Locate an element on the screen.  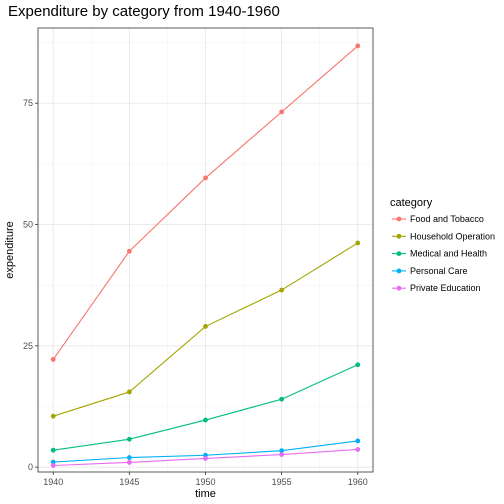
legend-item-medical-and-health: Medical and Health is located at coordinates (439, 254).